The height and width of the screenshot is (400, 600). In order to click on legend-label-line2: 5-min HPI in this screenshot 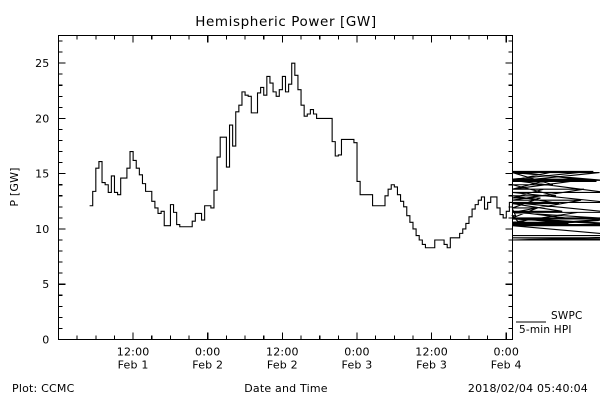, I will do `click(545, 330)`.